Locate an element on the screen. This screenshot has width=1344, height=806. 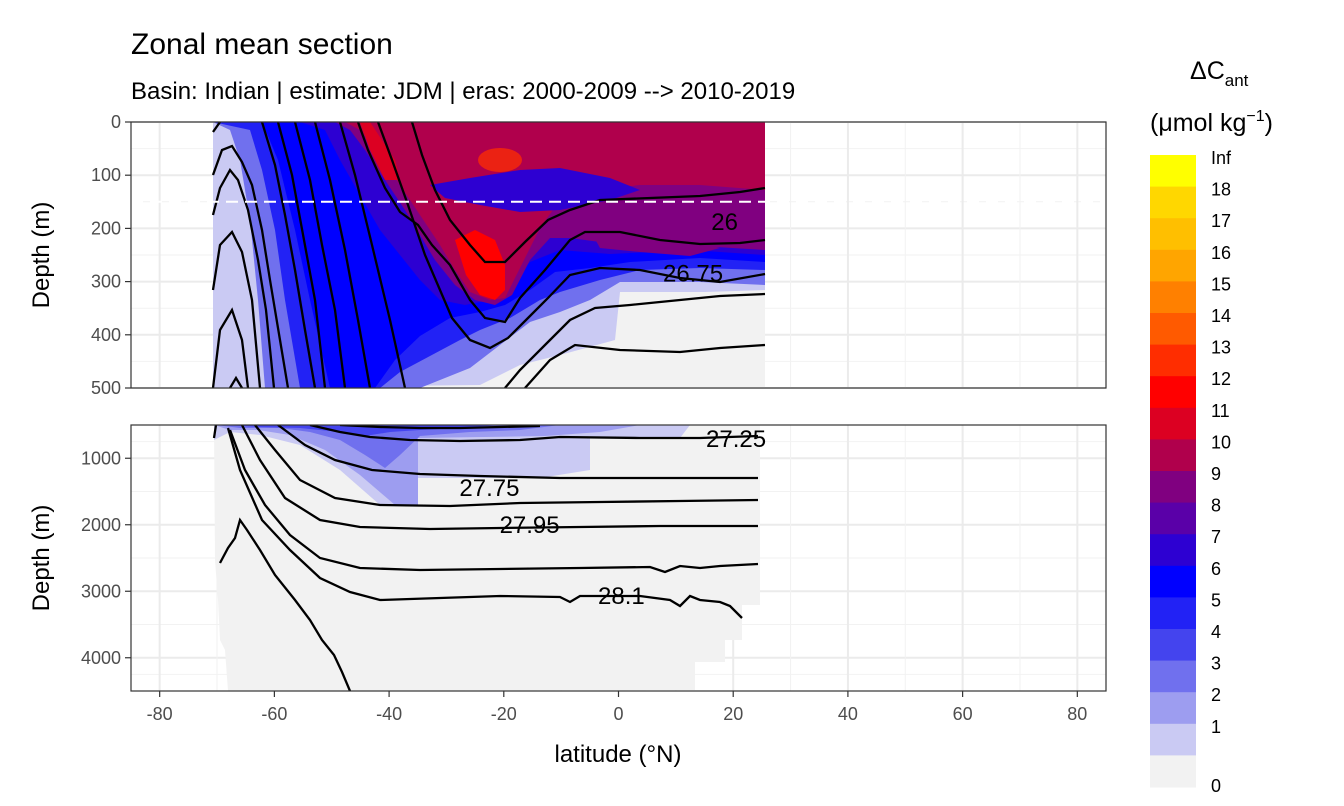
y-tick-label: 100 is located at coordinates (106, 175).